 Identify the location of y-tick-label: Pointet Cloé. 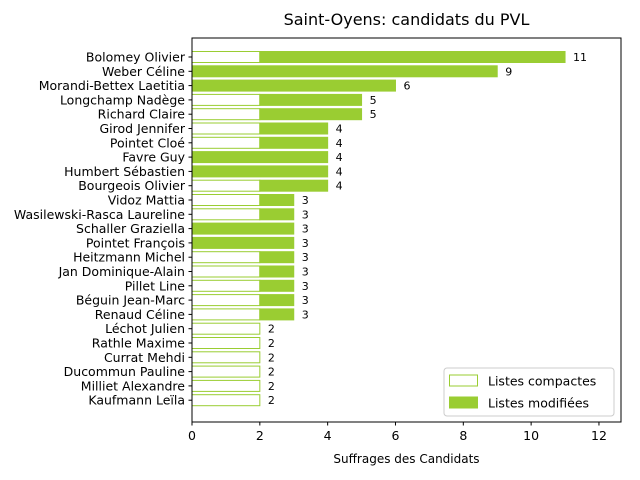
(147, 142).